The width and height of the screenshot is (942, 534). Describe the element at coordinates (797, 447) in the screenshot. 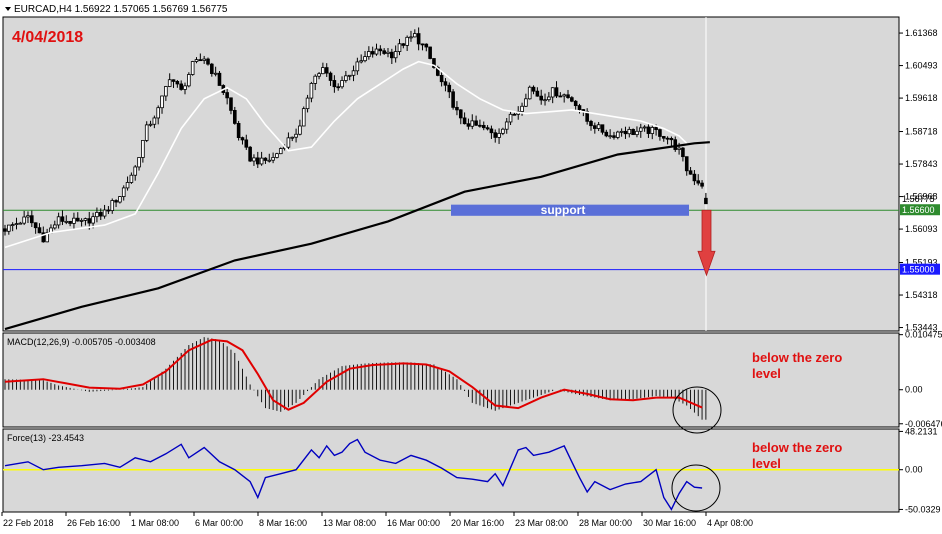

I see `annotation-line: below the zero` at that location.